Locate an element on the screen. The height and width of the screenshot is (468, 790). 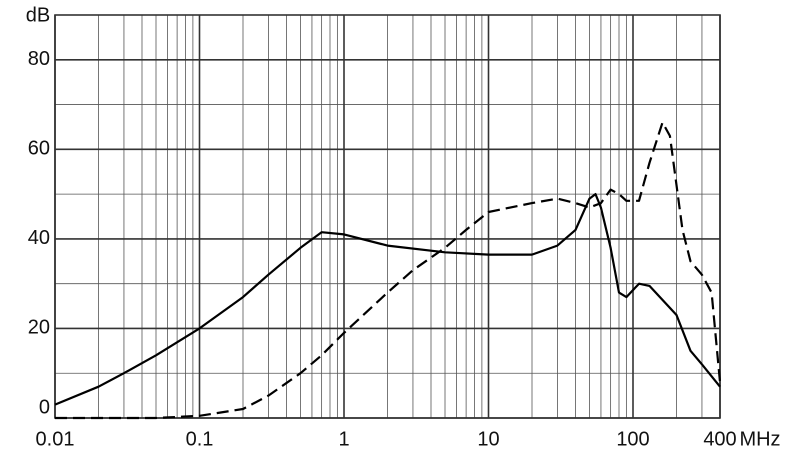
x-tick-label: 0.01 is located at coordinates (55, 439).